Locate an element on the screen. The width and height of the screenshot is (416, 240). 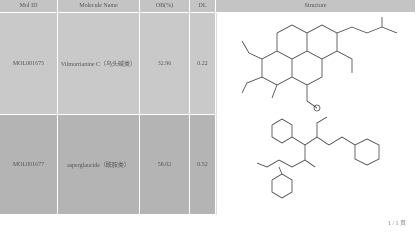
molecule-name: asperglaucide（酰胺类） is located at coordinates (99, 165).